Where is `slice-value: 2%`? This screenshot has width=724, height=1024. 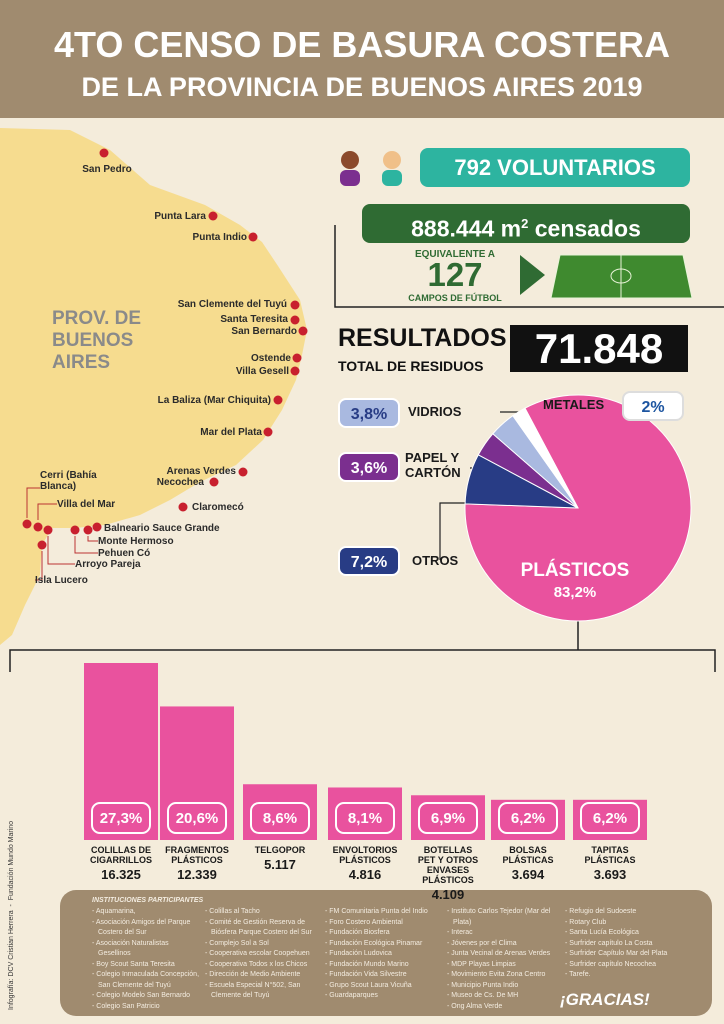 slice-value: 2% is located at coordinates (653, 406).